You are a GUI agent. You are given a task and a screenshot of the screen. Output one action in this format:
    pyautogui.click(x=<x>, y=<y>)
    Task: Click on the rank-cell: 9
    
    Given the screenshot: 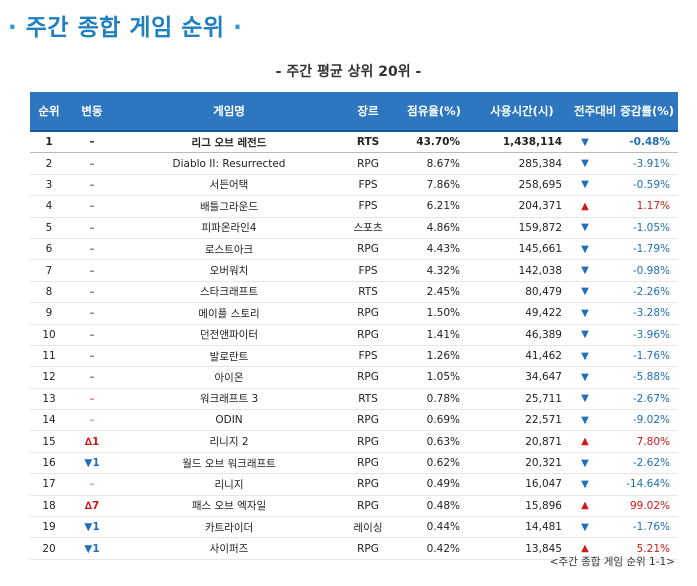 What is the action you would take?
    pyautogui.click(x=49, y=313)
    